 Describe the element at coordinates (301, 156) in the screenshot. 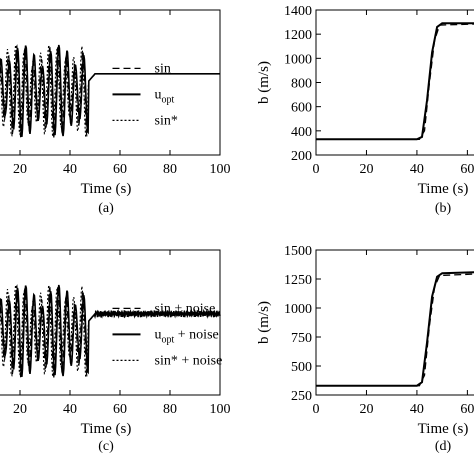

I see `y-tick-label: 200` at that location.